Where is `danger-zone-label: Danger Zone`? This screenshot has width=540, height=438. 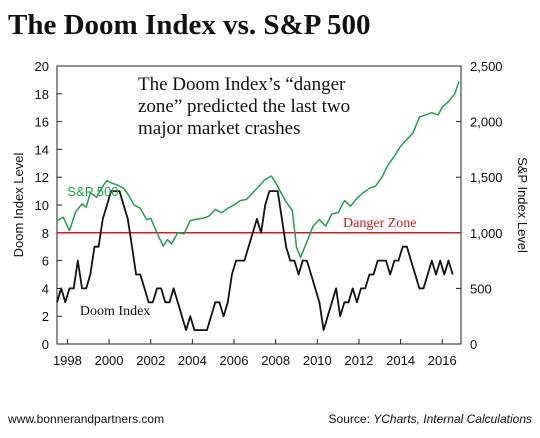 danger-zone-label: Danger Zone is located at coordinates (379, 223).